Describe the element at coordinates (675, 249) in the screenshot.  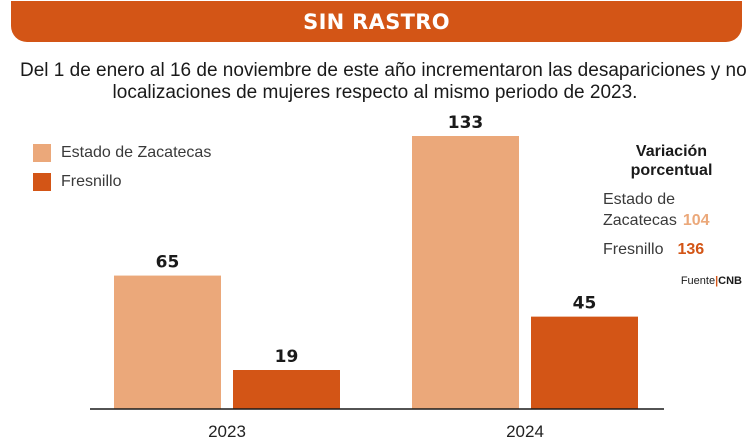
I see `variation-fresnillo: Fresnillo 136` at that location.